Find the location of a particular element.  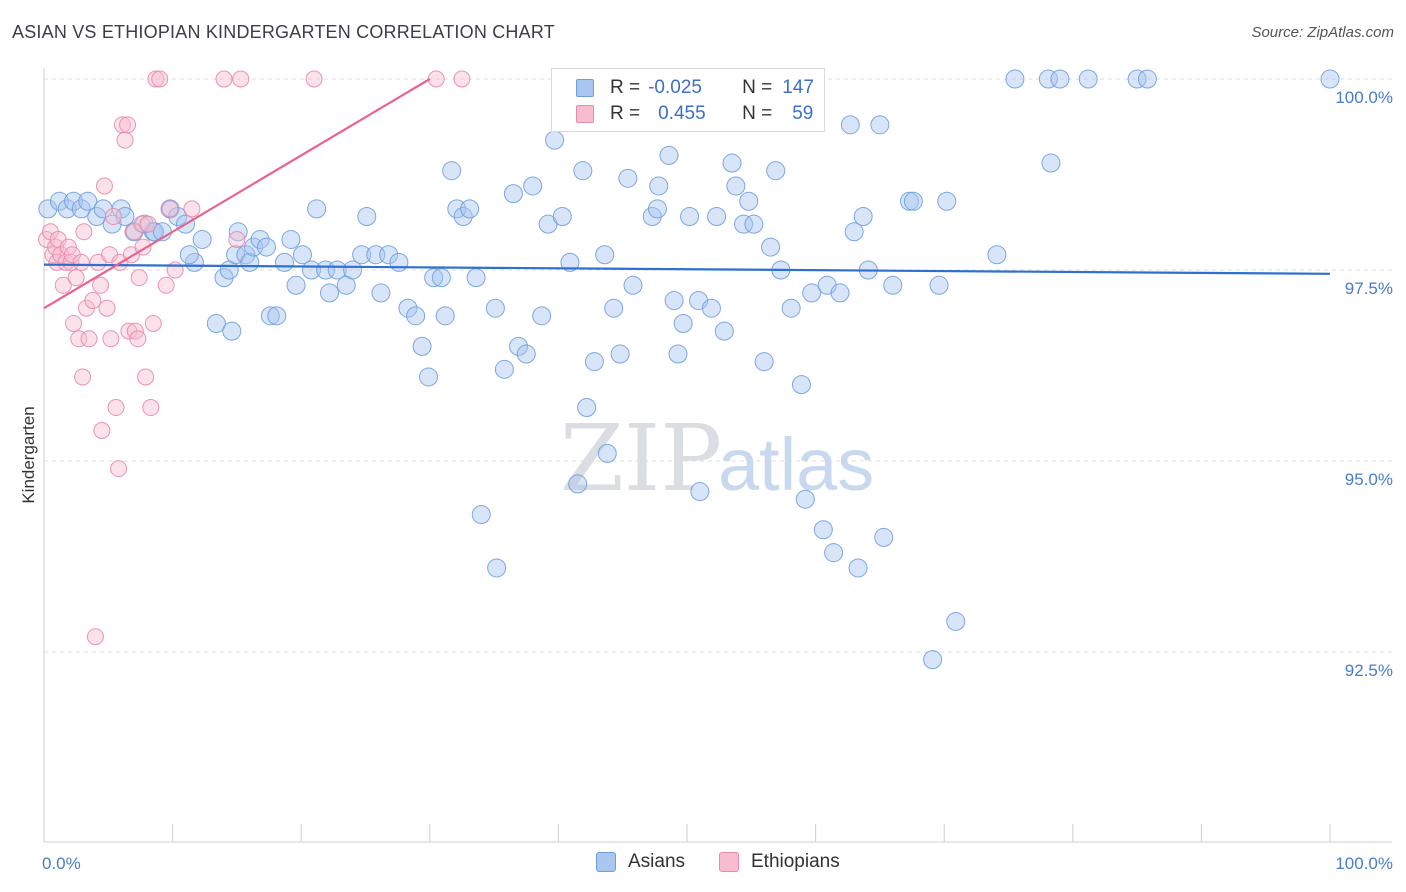

legend-r-value: 0.455 is located at coordinates (682, 113).